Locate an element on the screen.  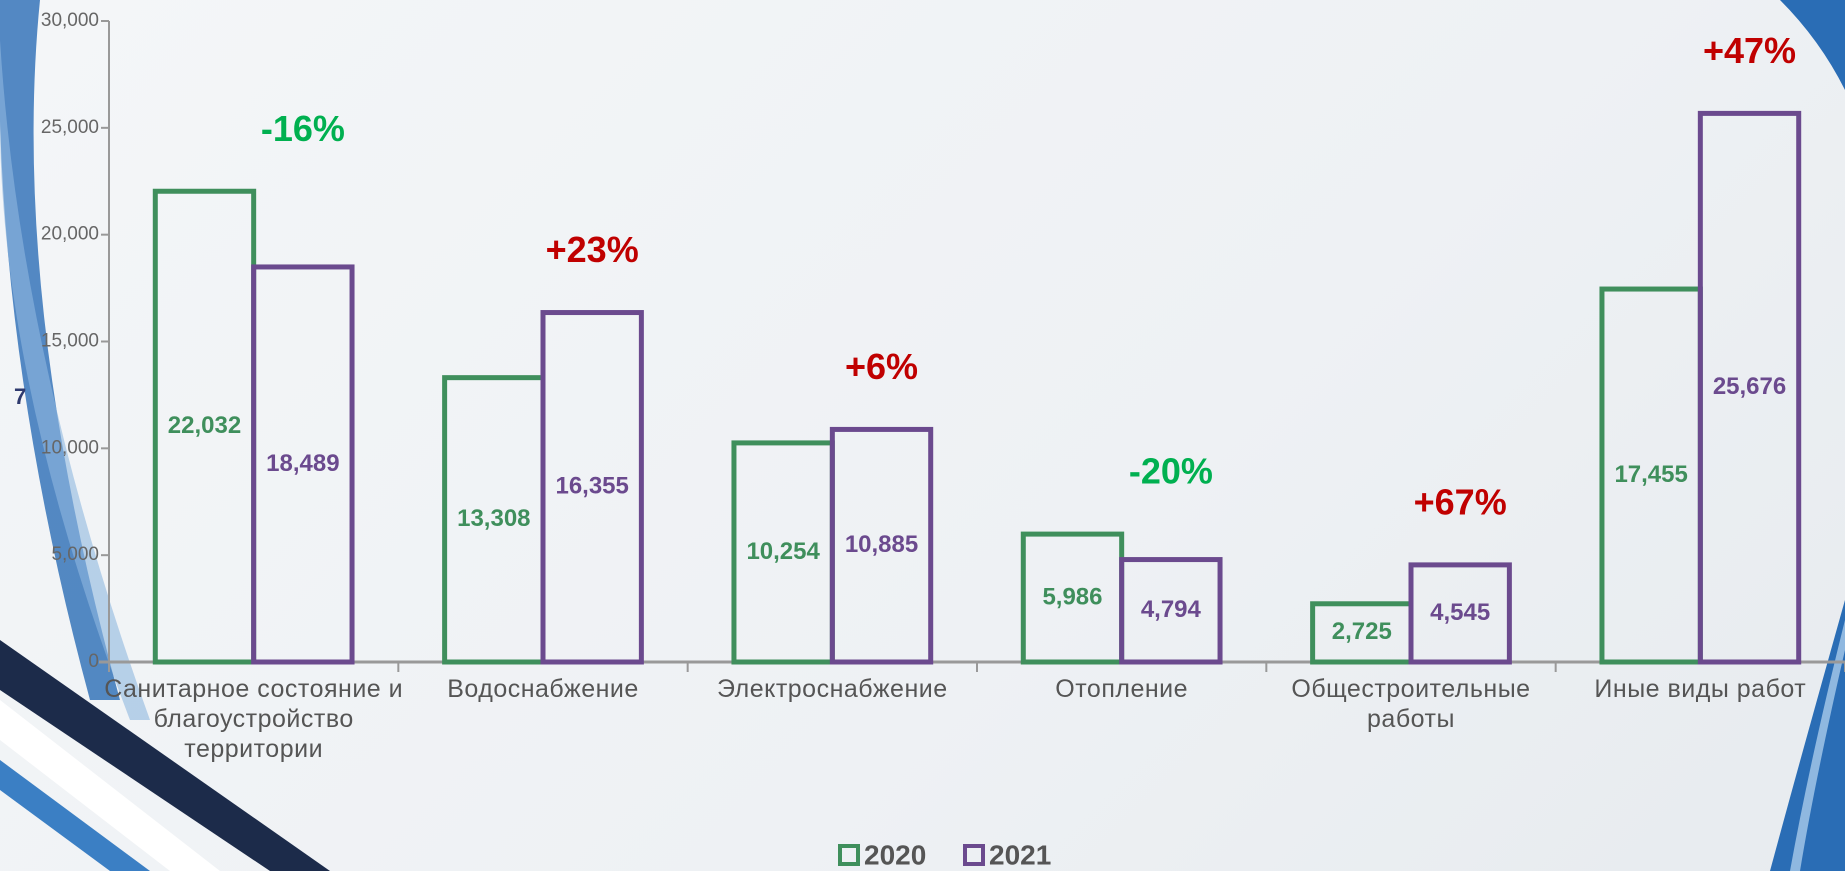
x-tick-label: Иные виды работ is located at coordinates (1700, 689).